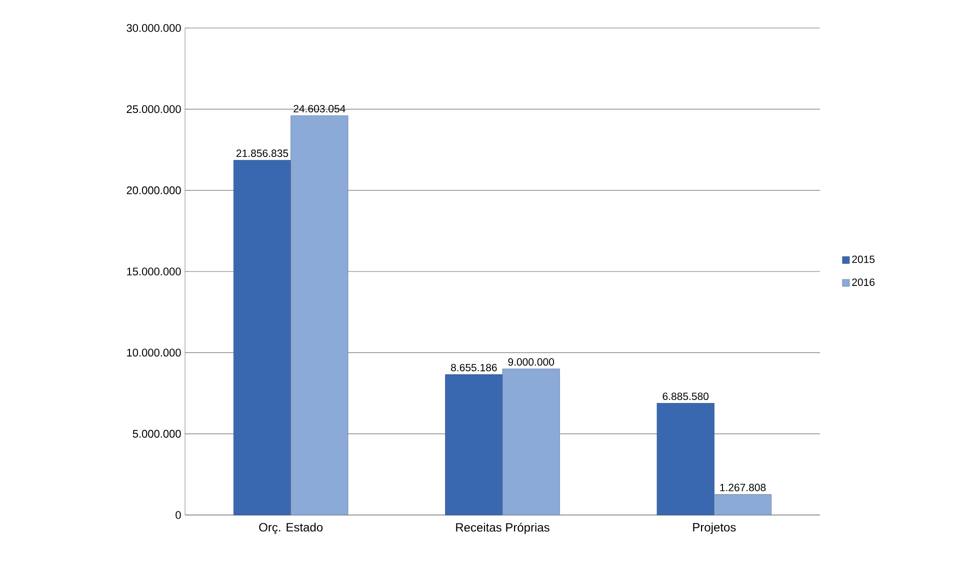  Describe the element at coordinates (262, 153) in the screenshot. I see `data-label: 21.856.835` at that location.